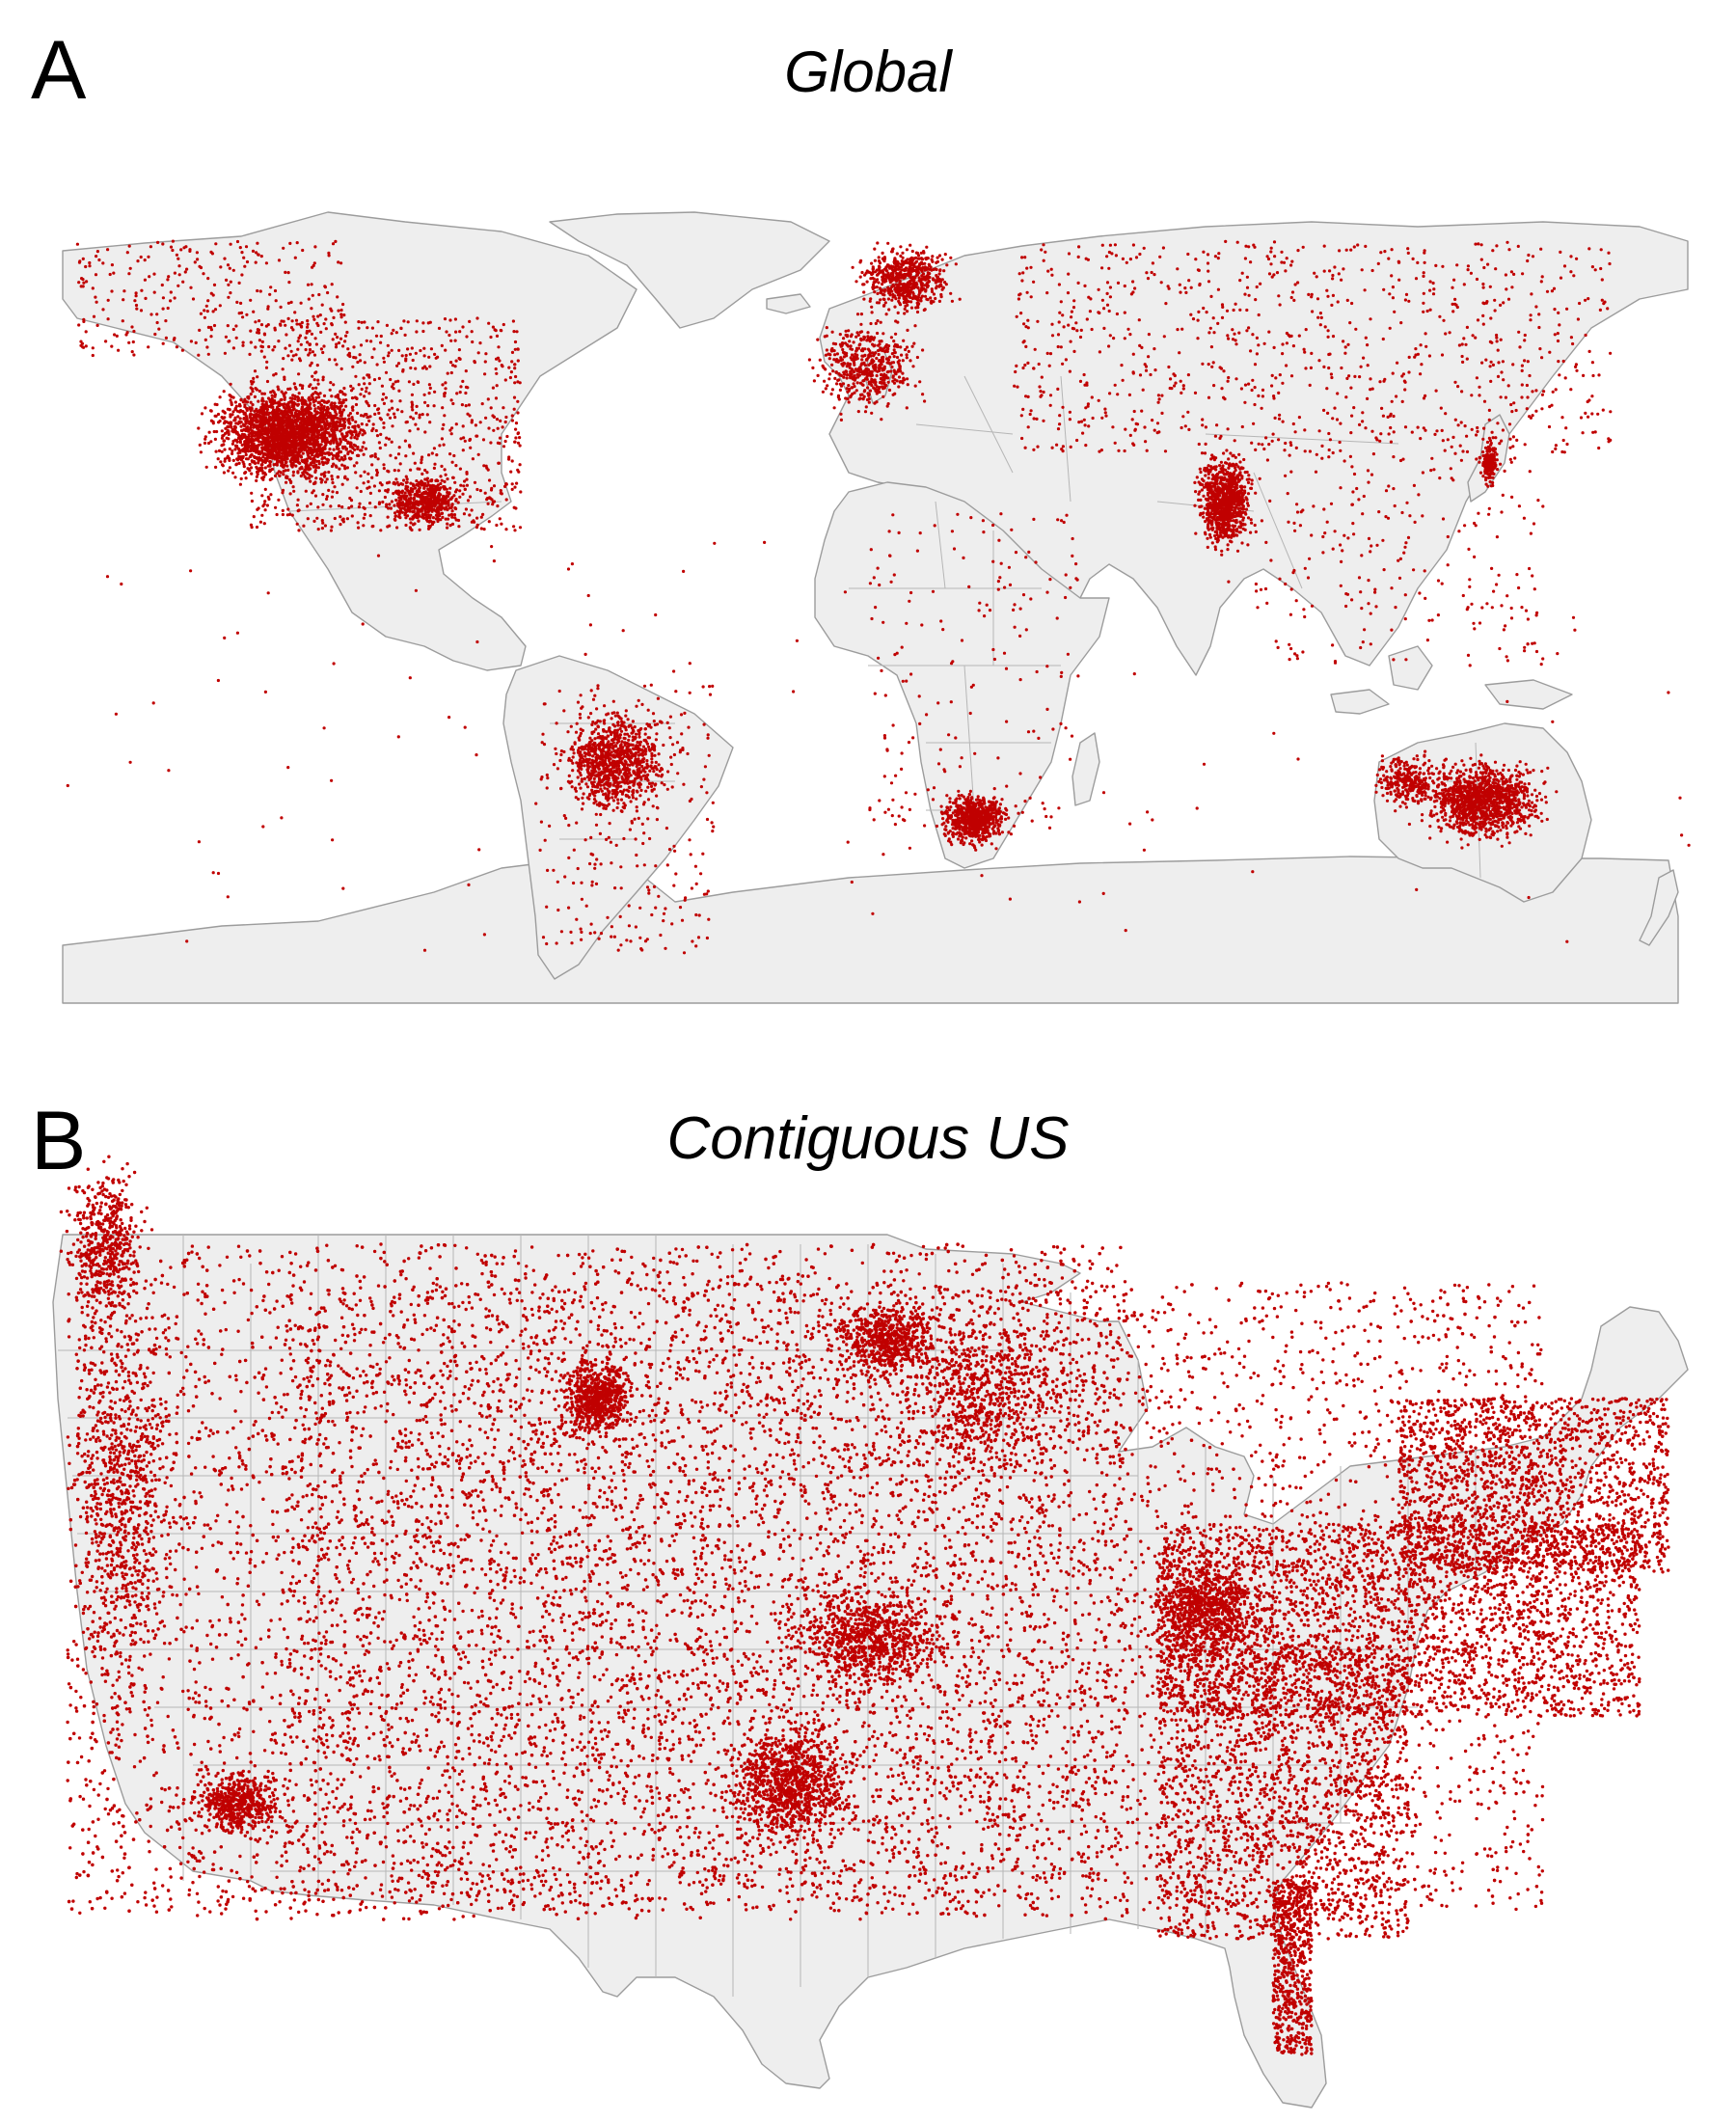  I want to click on borneo, so click(1410, 668).